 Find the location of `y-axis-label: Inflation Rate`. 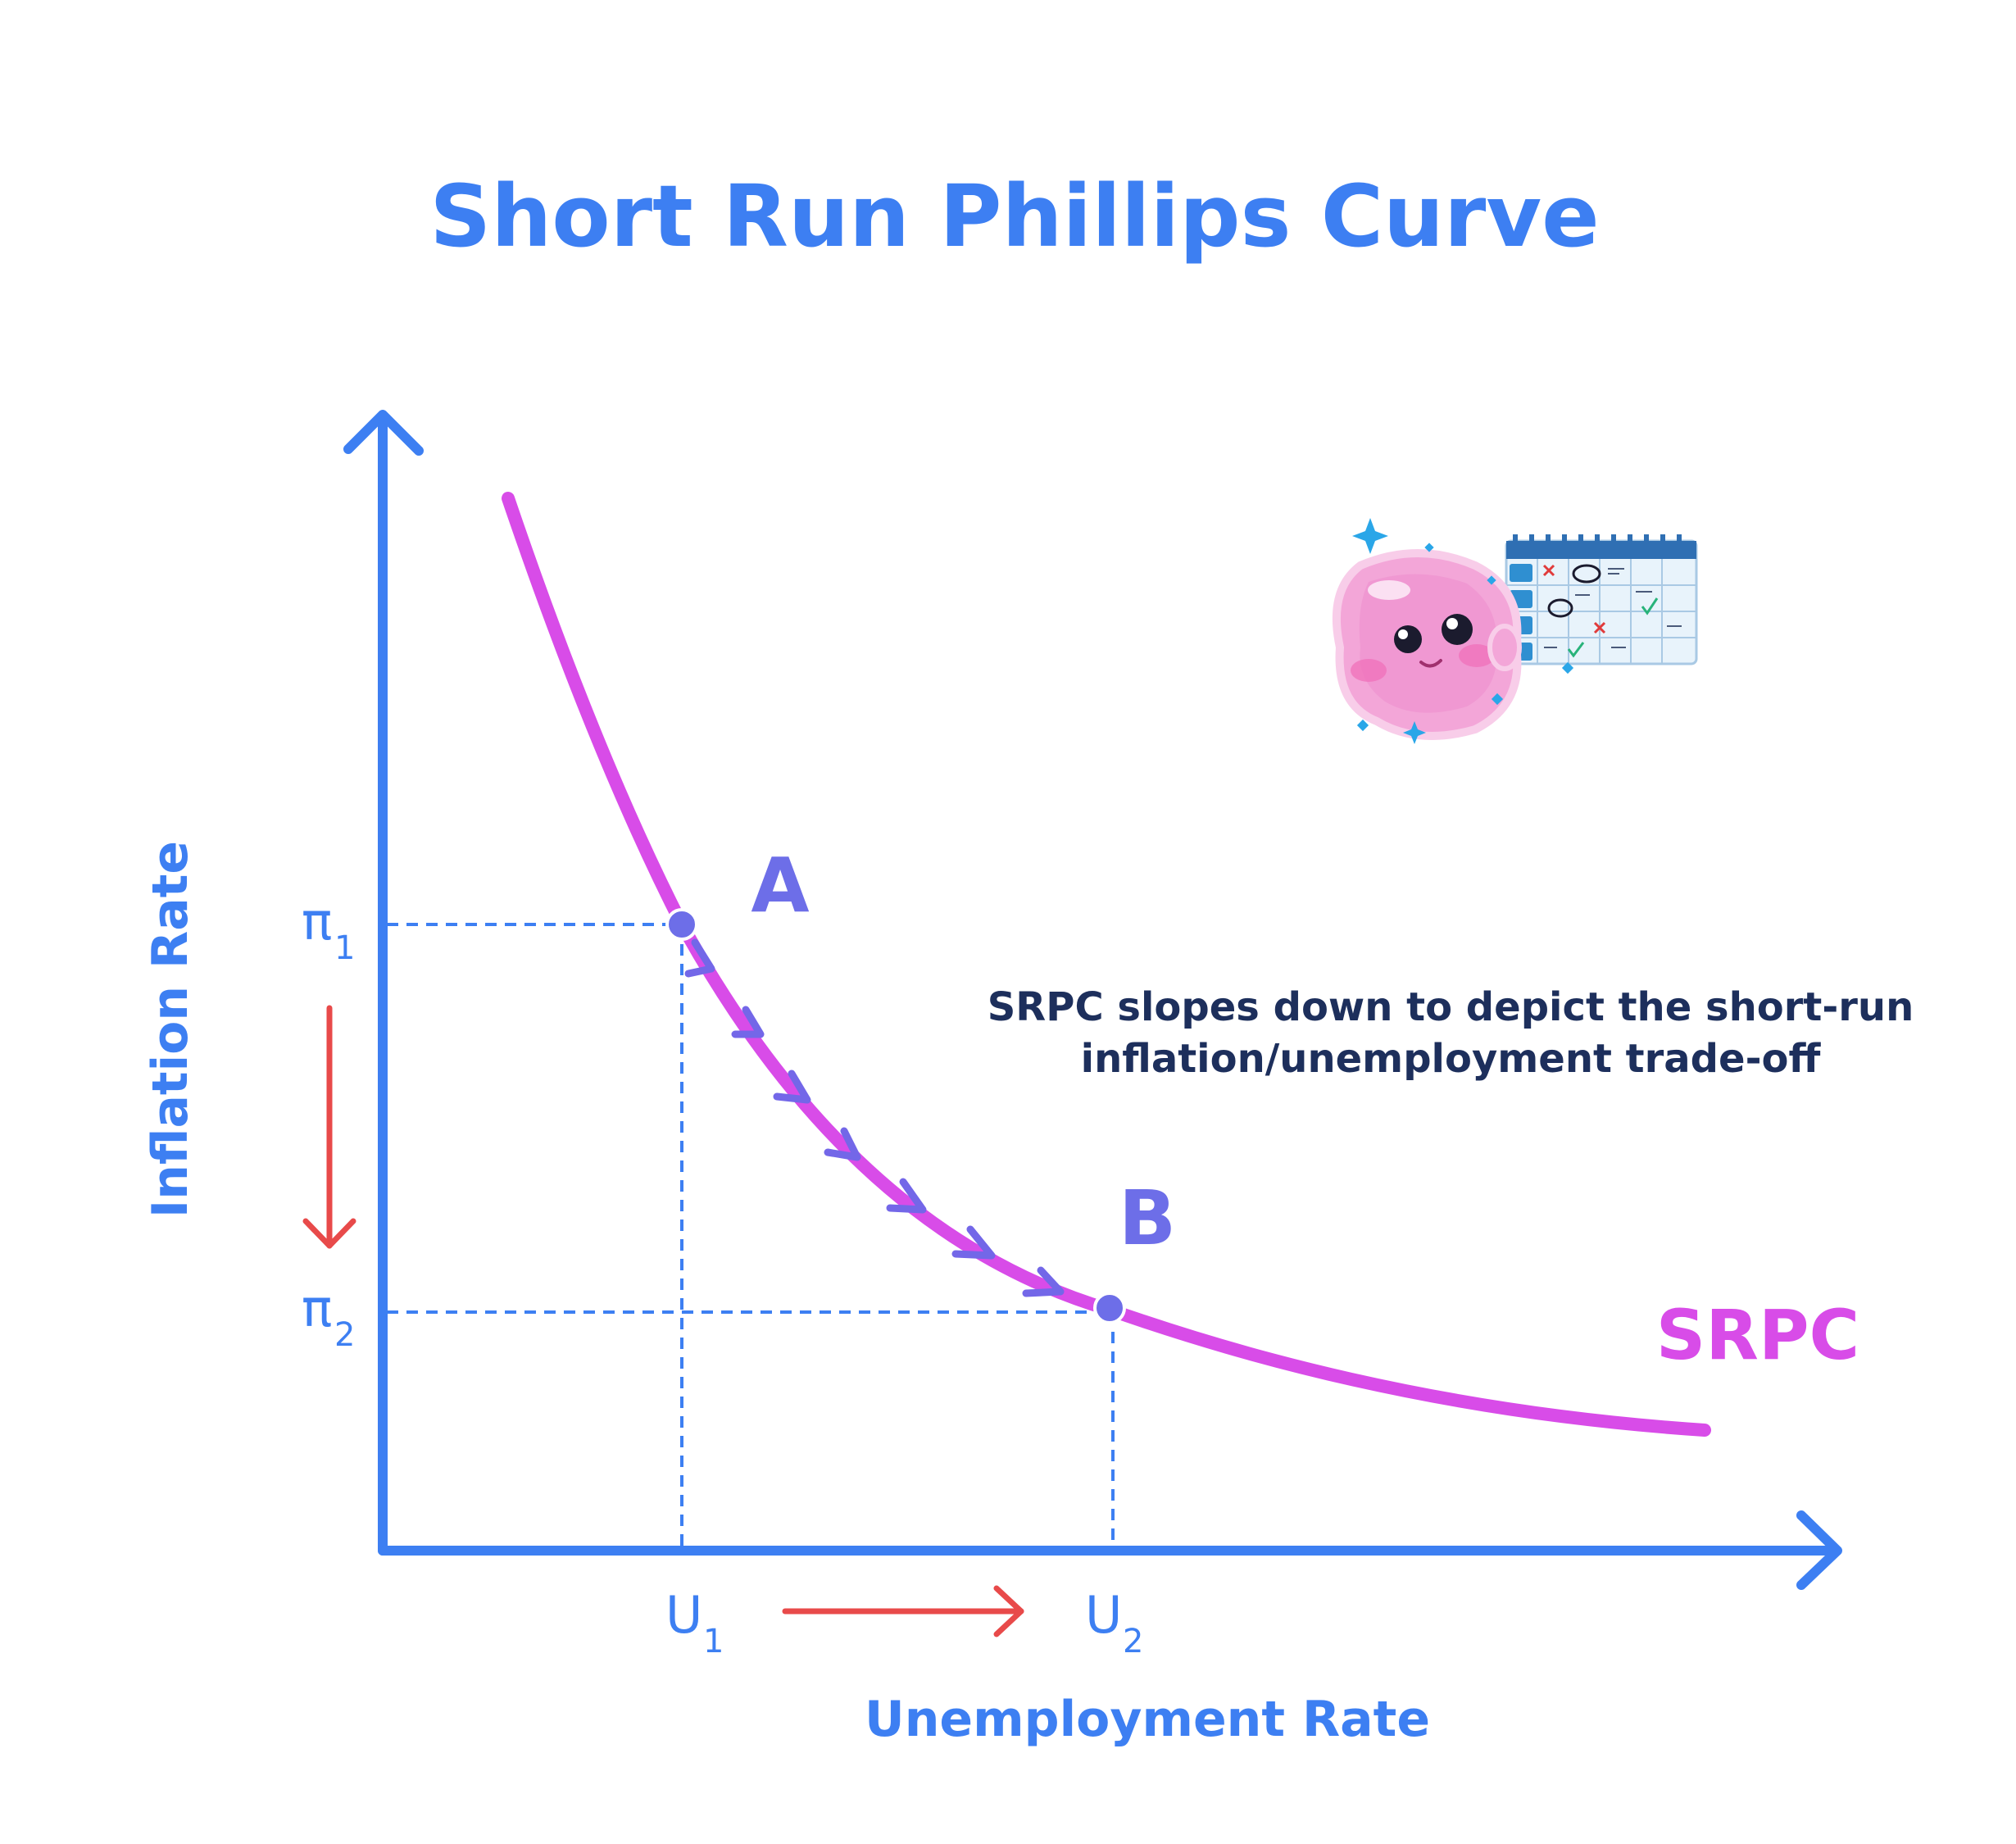

y-axis-label: Inflation Rate is located at coordinates (171, 1029).